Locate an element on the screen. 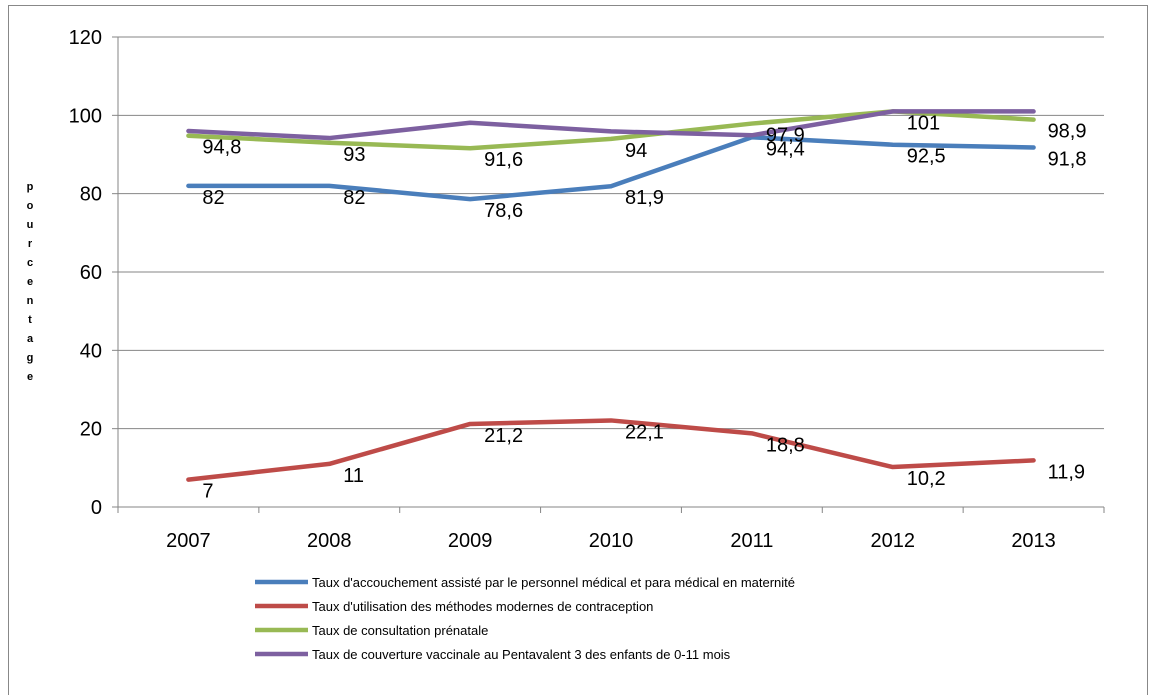 The width and height of the screenshot is (1151, 695). data-label: 92,5 is located at coordinates (926, 157).